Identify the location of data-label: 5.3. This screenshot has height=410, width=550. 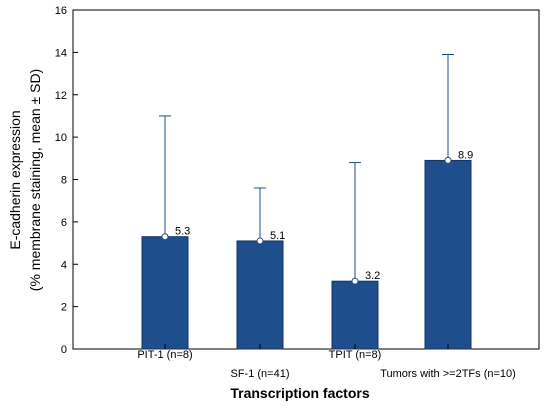
(182, 232).